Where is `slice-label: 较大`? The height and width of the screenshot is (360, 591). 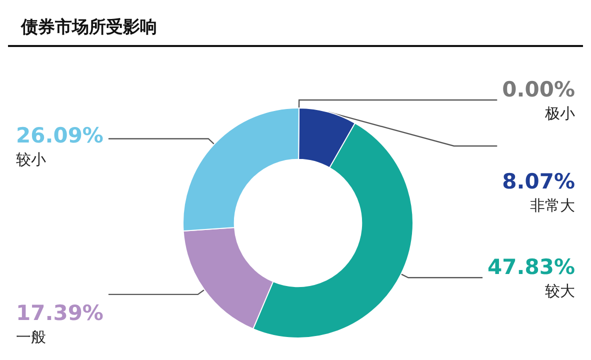 slice-label: 较大 is located at coordinates (560, 291).